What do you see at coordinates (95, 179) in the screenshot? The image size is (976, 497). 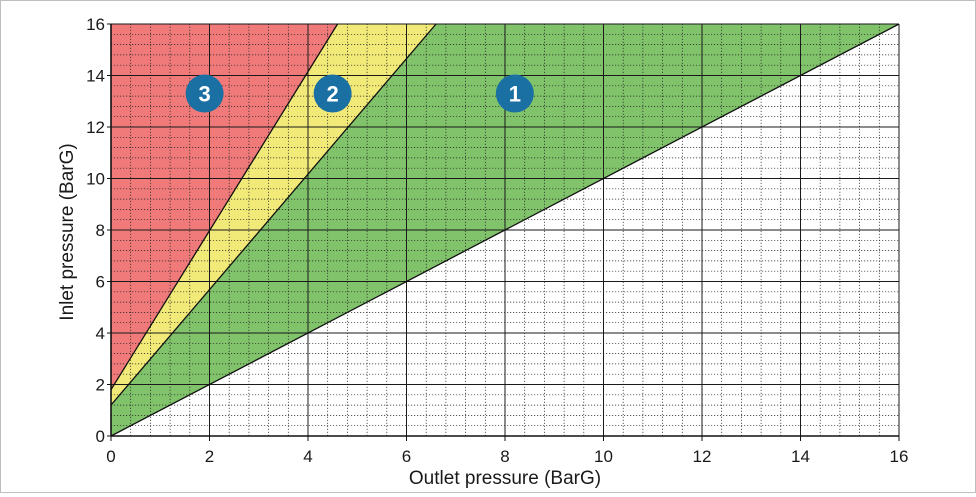 I see `y-tick-label: 10` at bounding box center [95, 179].